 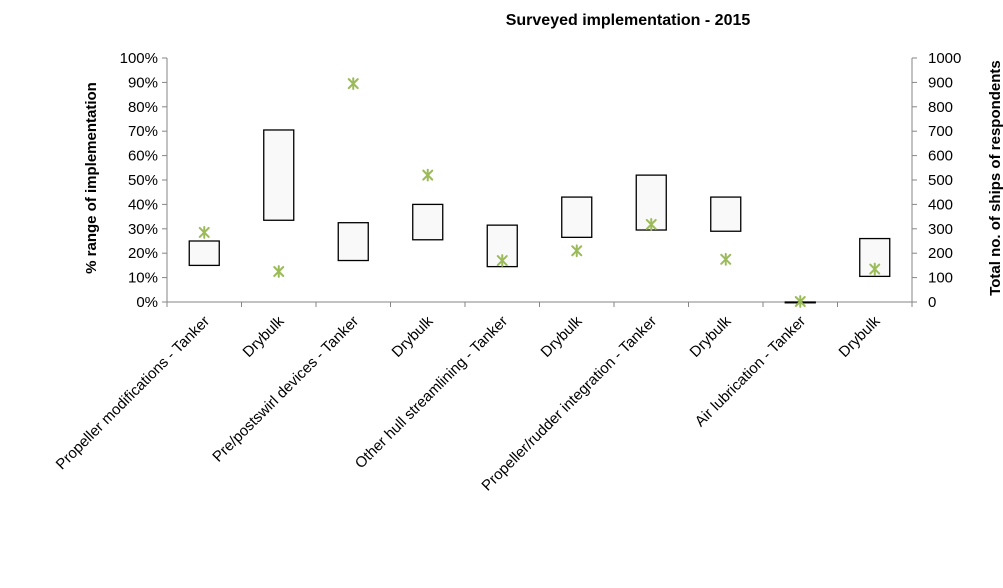 I want to click on chart-title: Surveyed implementation - 2015, so click(x=628, y=20).